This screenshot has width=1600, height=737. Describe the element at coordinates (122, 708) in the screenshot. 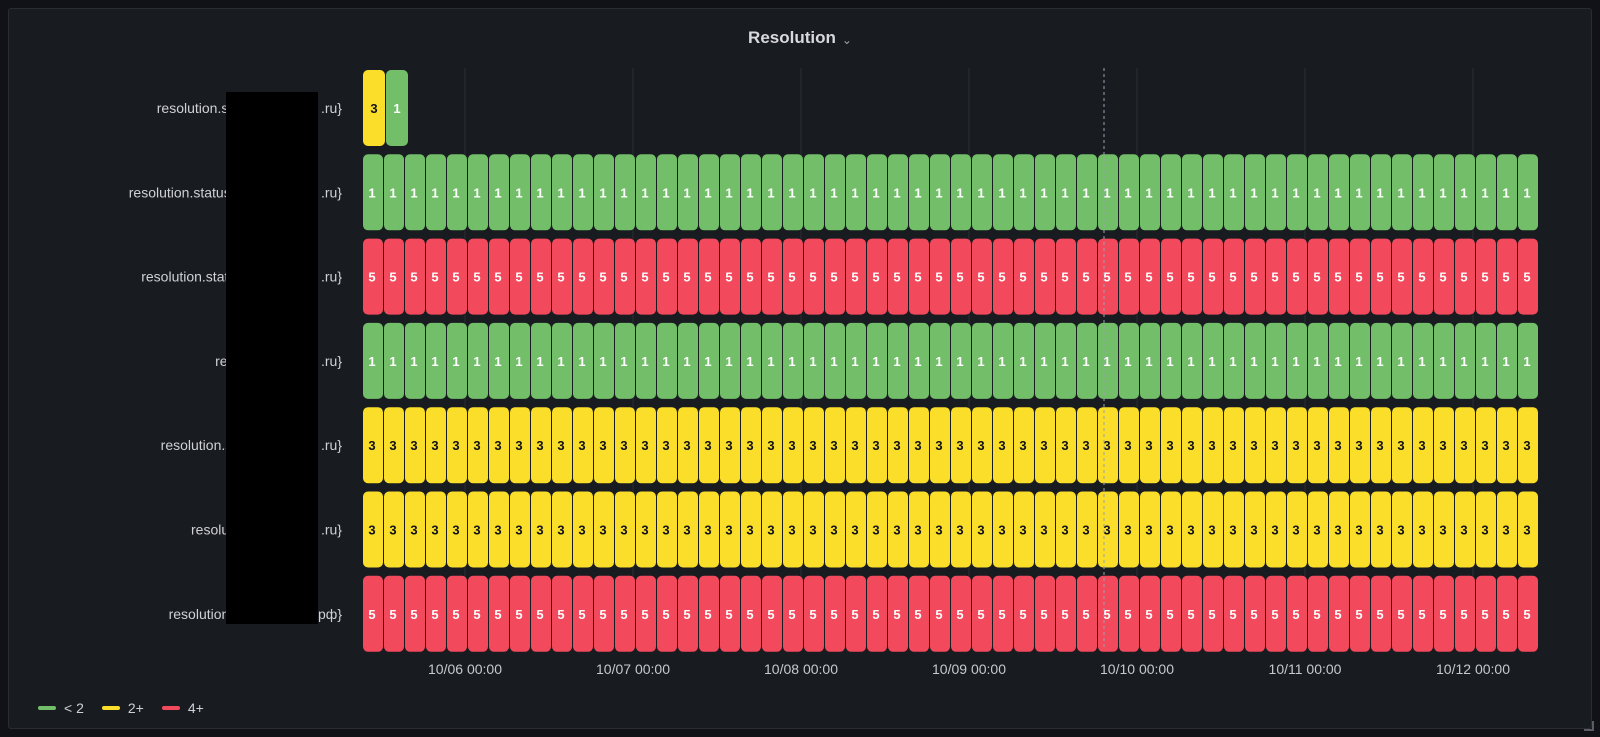

I see `legend-item: 2+` at that location.